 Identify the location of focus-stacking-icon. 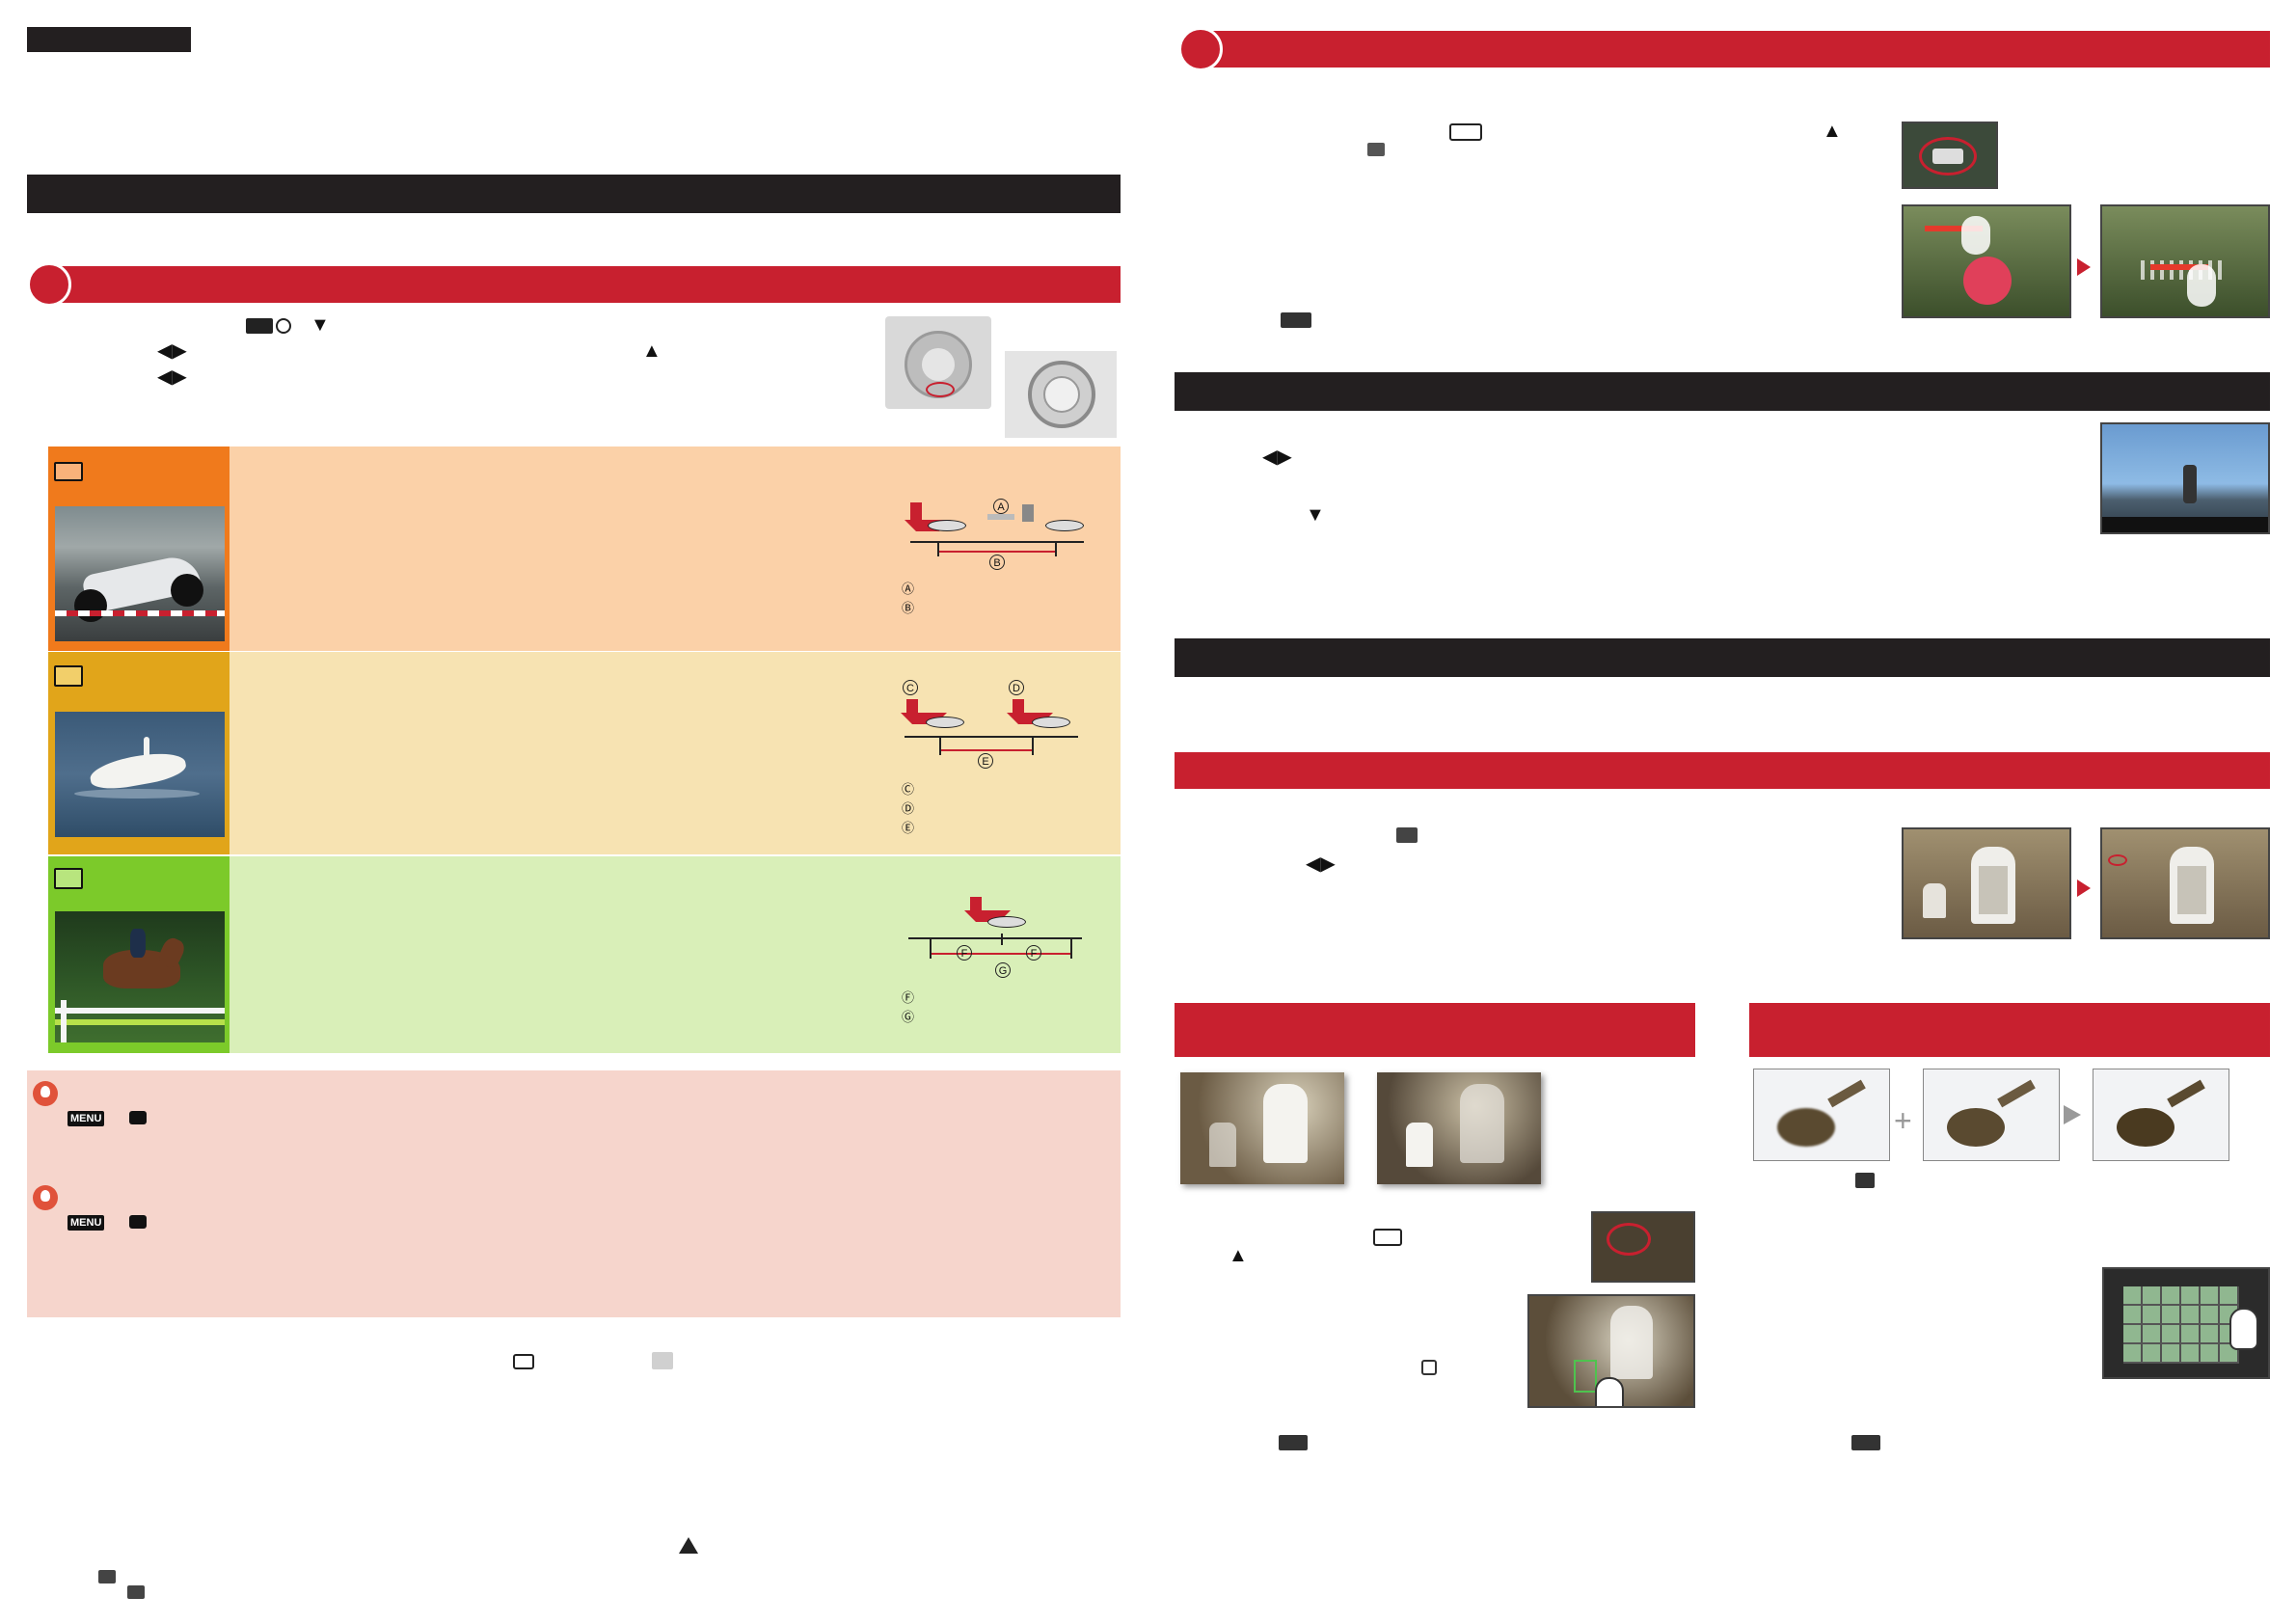
(1865, 1180).